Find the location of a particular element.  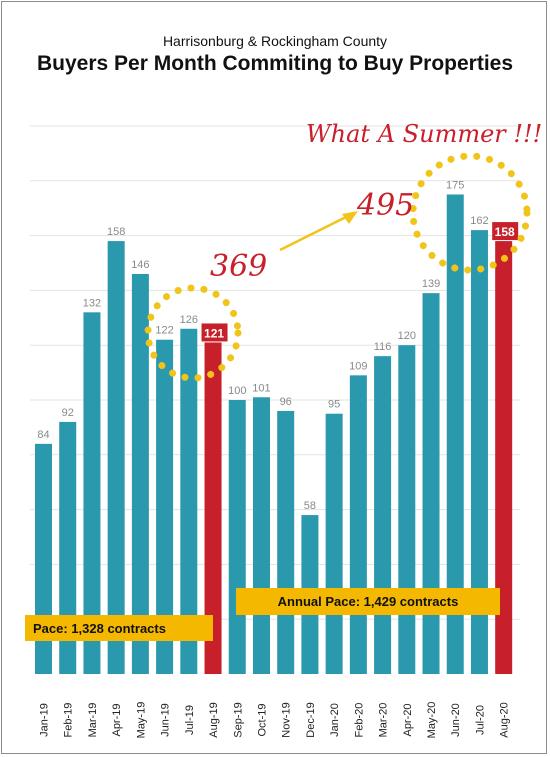

x-tick-label: Feb-20 is located at coordinates (359, 720).